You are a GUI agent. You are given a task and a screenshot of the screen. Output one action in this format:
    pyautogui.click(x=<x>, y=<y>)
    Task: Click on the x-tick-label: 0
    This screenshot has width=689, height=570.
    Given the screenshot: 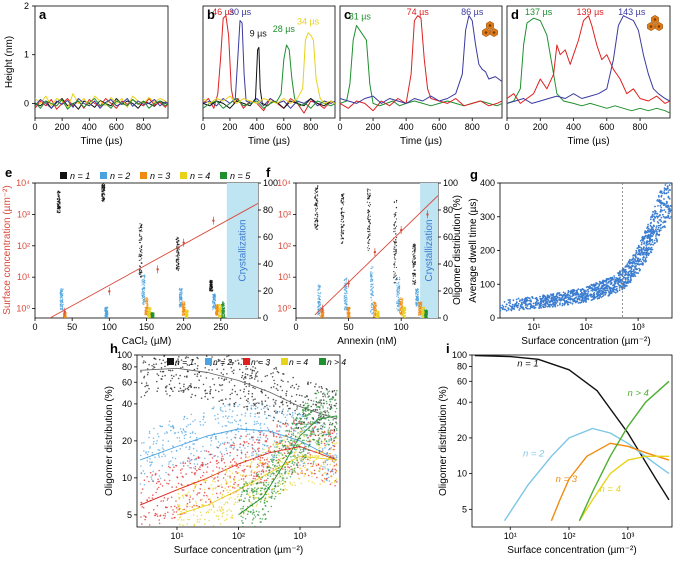 What is the action you would take?
    pyautogui.click(x=339, y=127)
    